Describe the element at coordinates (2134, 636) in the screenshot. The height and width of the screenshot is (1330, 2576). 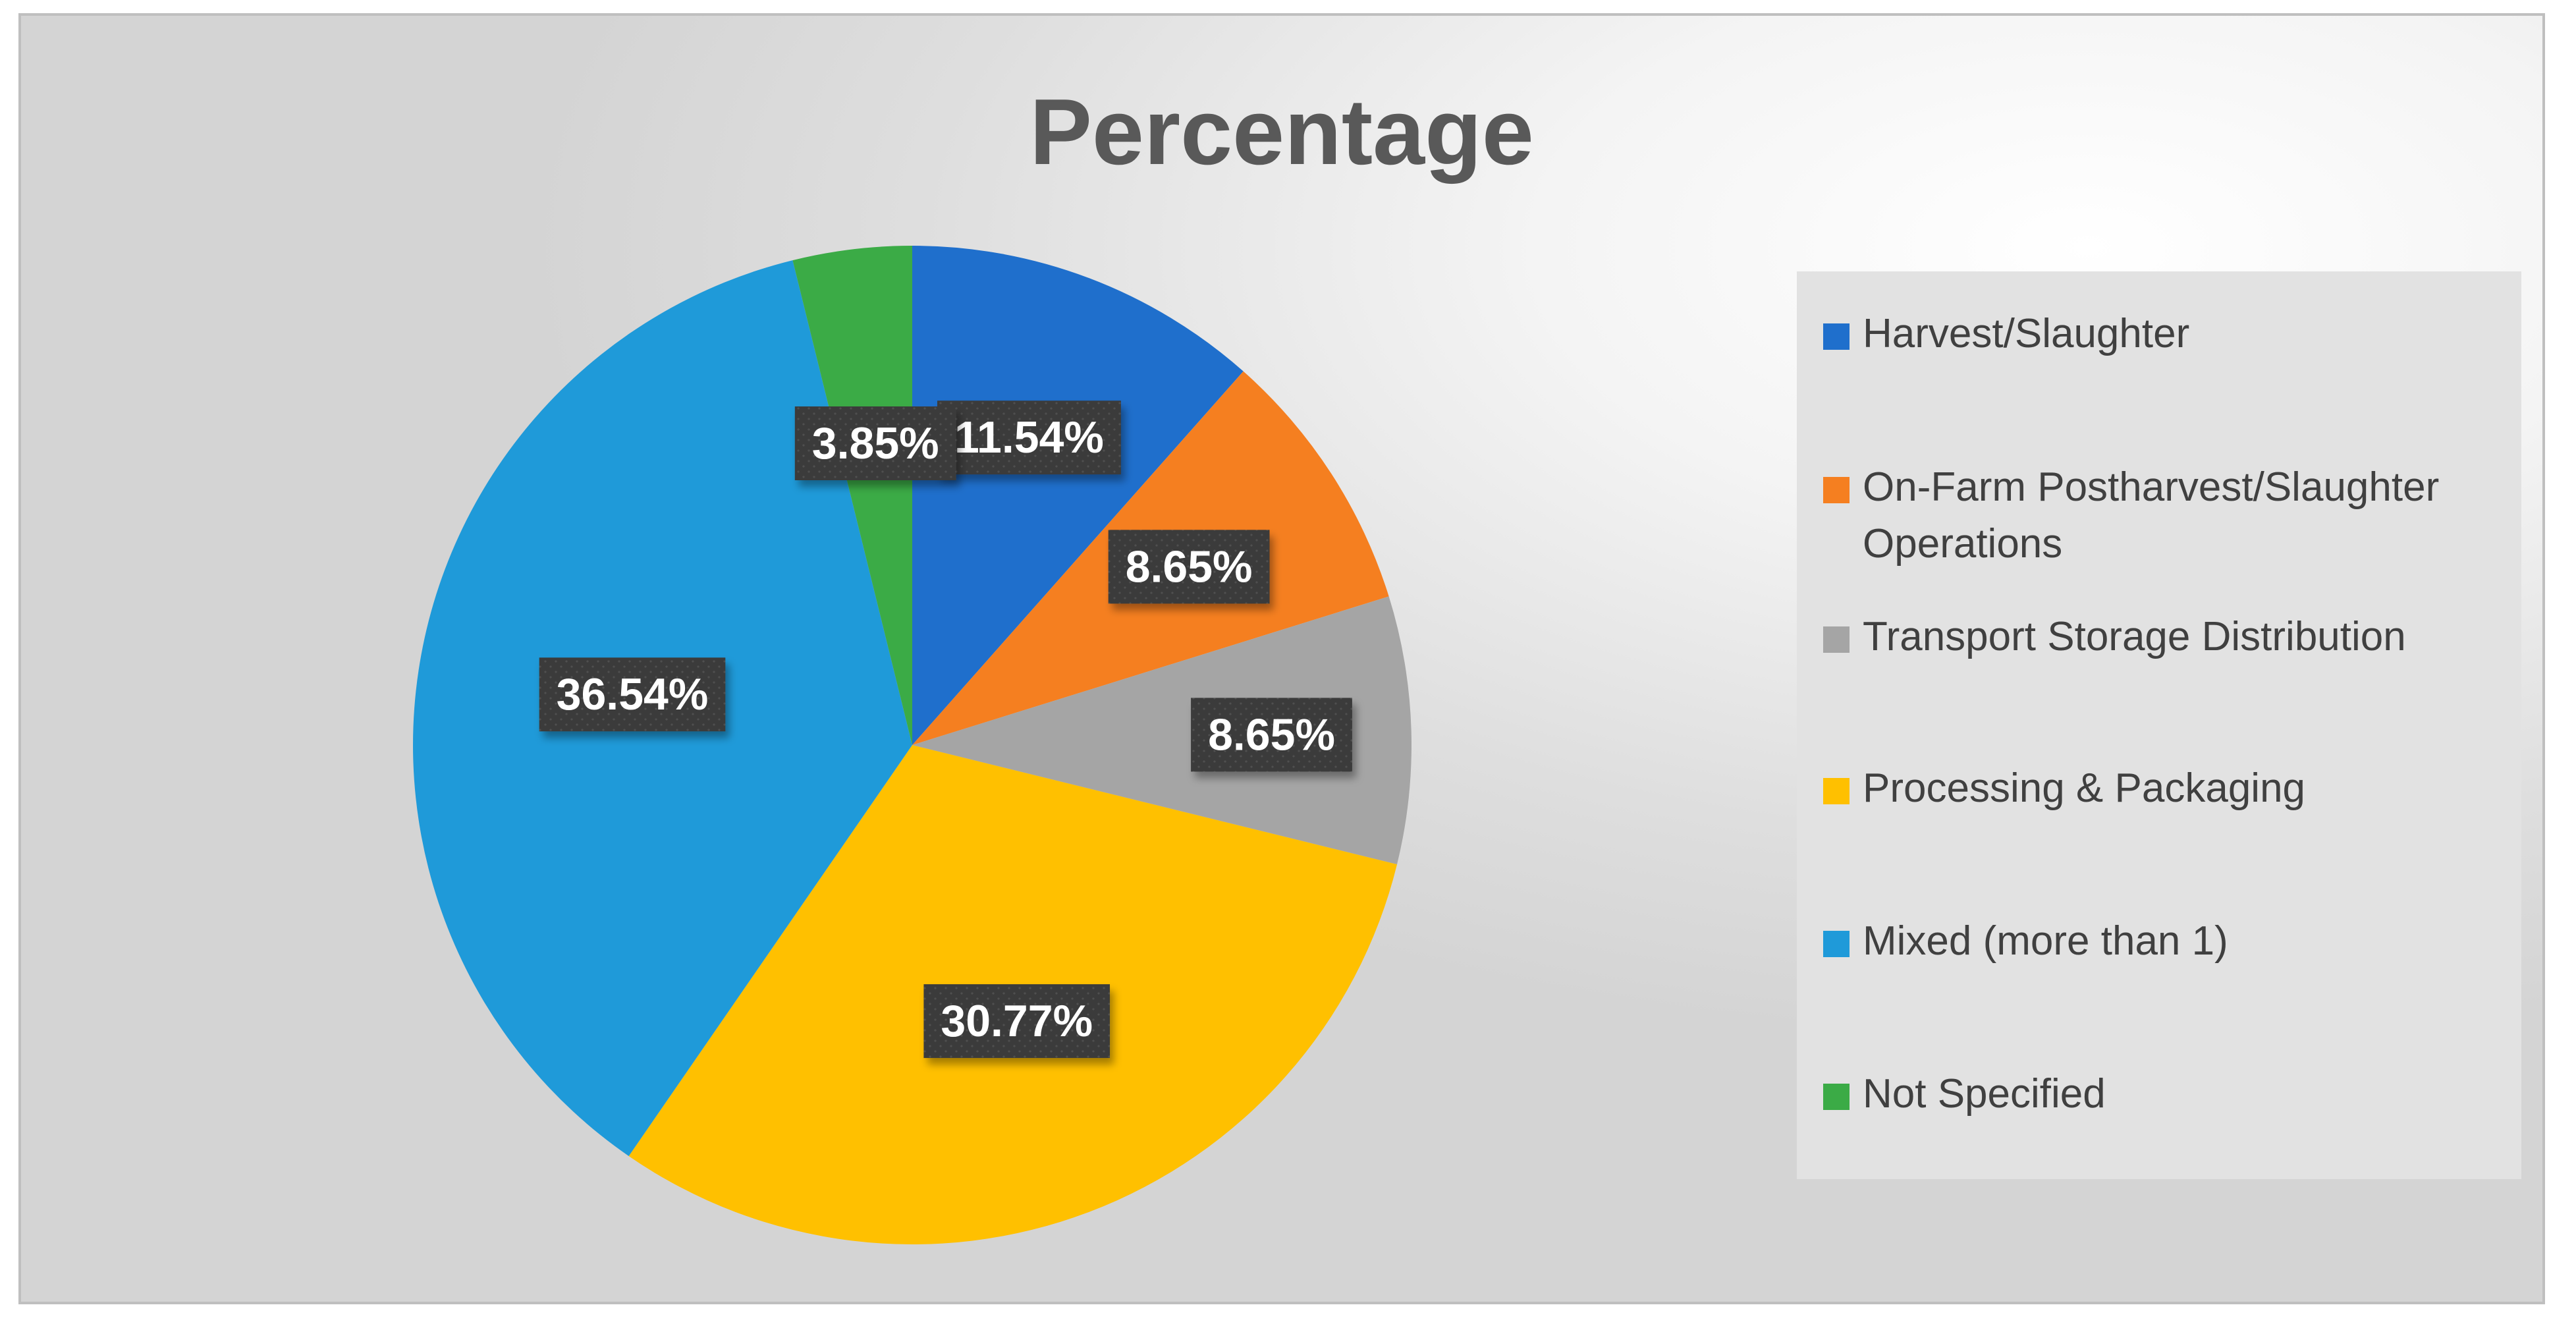
I see `legend-label: Transport Storage Distribution` at that location.